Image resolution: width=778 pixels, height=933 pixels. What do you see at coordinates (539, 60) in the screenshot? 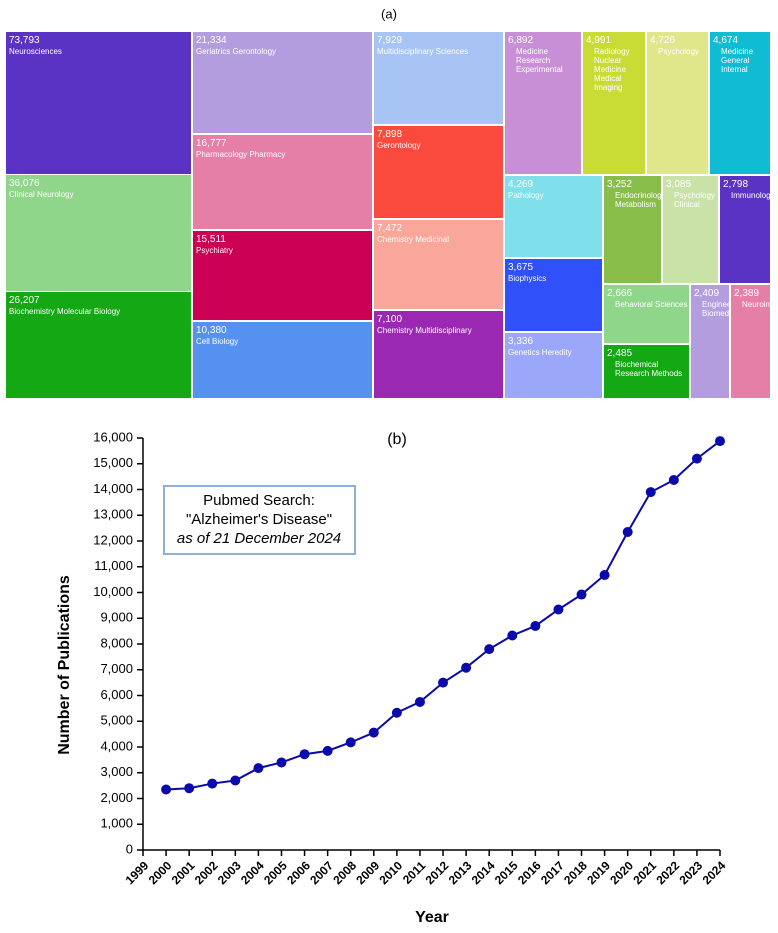
I see `tile-name: Medicine Research Experimental` at bounding box center [539, 60].